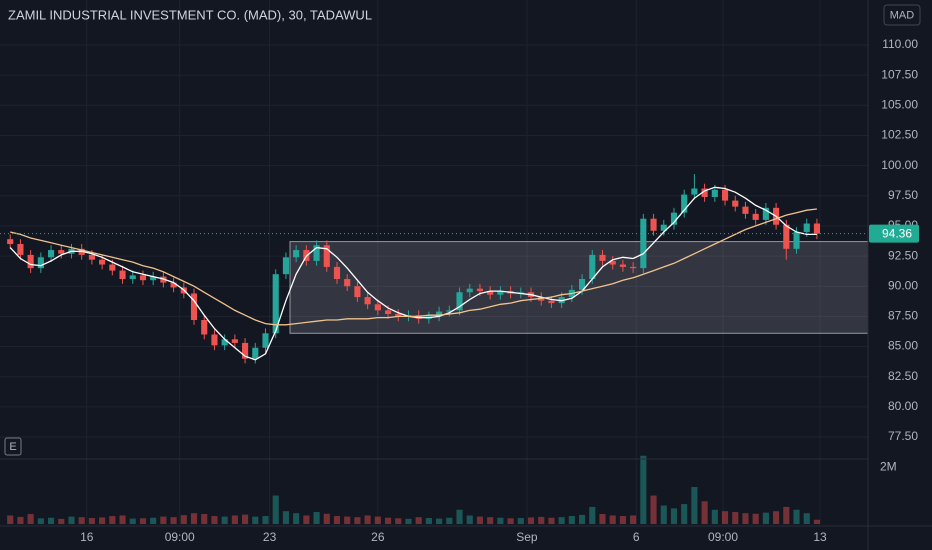 The width and height of the screenshot is (932, 550). I want to click on volume-tick-label: 2M, so click(888, 466).